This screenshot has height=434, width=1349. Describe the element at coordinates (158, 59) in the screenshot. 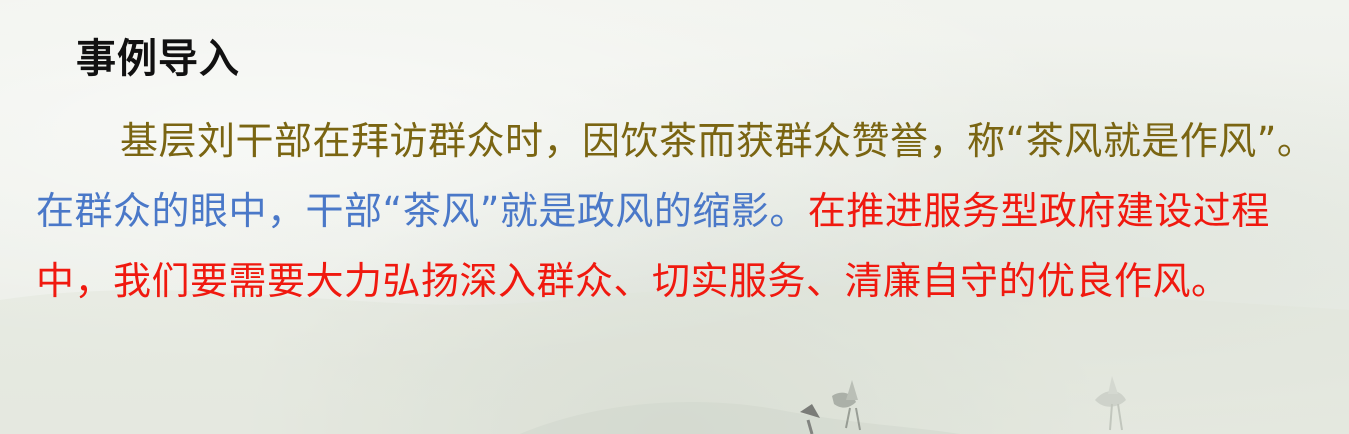

I see `section-title: 事例导入` at that location.